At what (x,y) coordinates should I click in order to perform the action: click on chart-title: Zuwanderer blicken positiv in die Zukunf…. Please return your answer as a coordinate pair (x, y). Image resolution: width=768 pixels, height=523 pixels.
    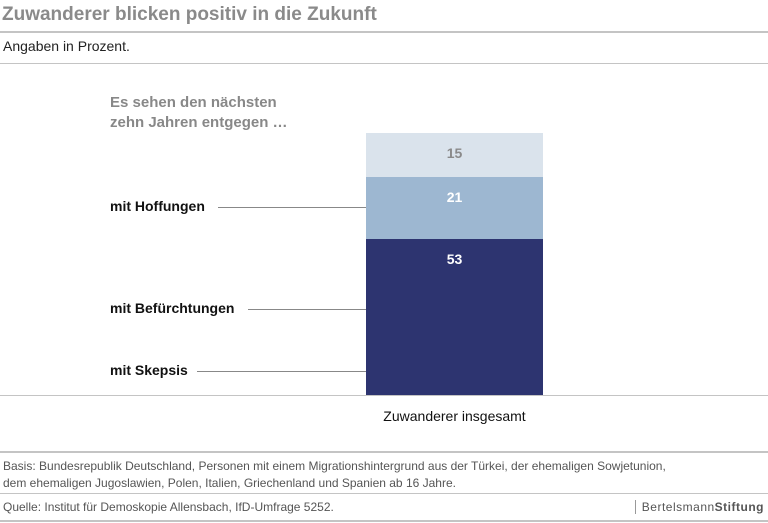
    Looking at the image, I should click on (189, 14).